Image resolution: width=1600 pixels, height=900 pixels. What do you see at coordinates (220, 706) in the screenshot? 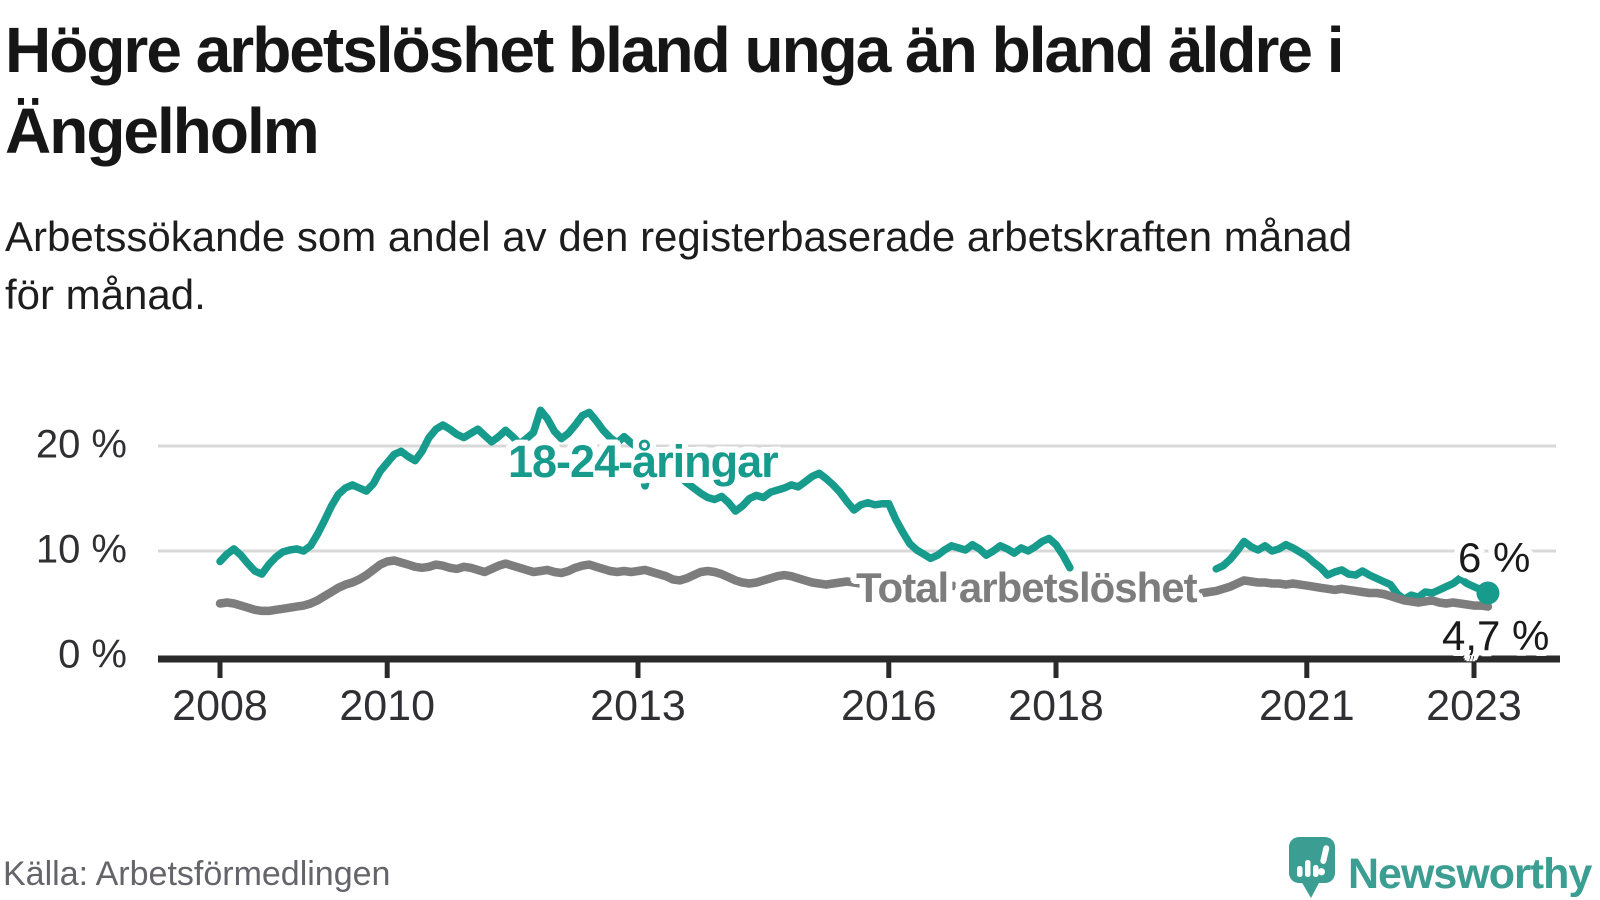
I see `x-tick-label-2008: 2008` at bounding box center [220, 706].